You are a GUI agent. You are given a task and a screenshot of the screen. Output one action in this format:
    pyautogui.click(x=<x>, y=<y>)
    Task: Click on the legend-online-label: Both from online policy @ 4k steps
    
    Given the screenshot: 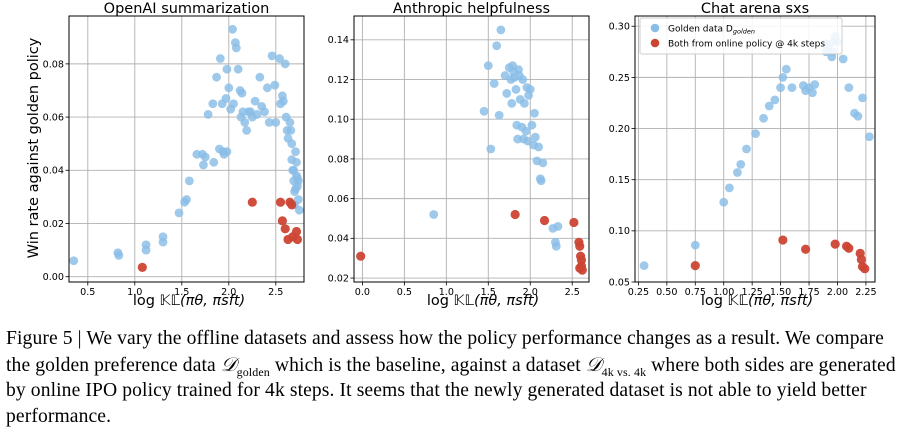 What is the action you would take?
    pyautogui.click(x=746, y=45)
    